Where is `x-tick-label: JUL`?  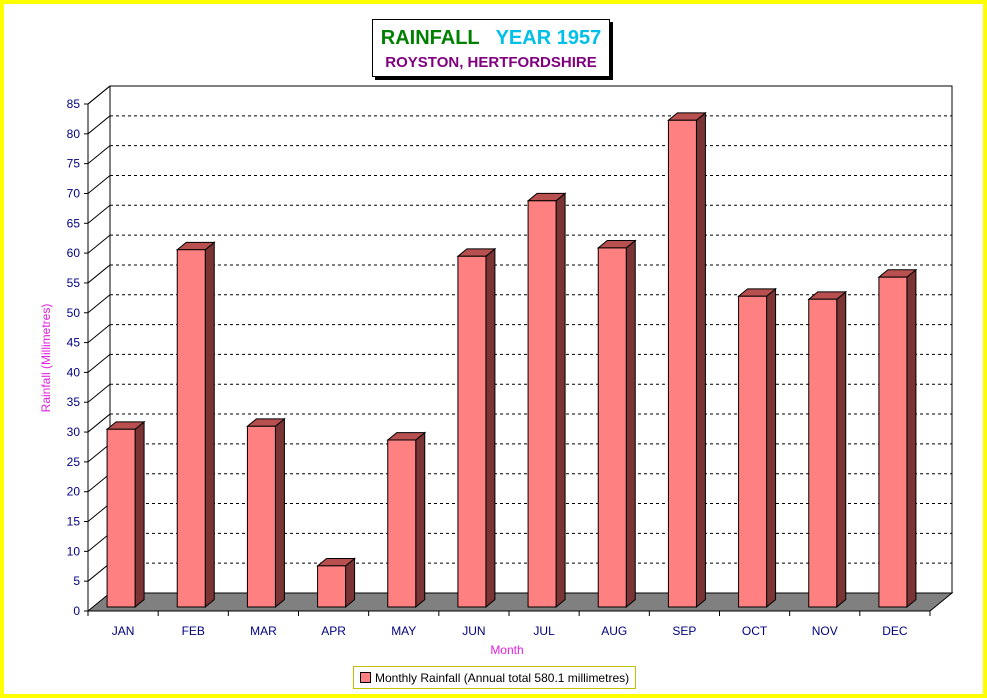
x-tick-label: JUL is located at coordinates (544, 631).